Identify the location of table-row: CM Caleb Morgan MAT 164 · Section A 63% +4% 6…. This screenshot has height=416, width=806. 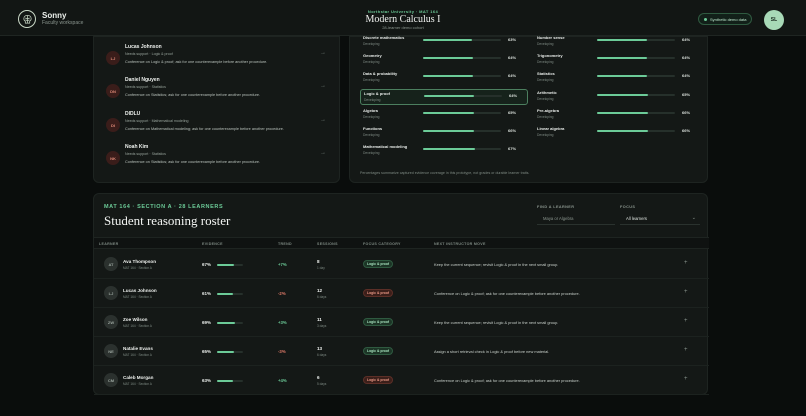
(401, 380).